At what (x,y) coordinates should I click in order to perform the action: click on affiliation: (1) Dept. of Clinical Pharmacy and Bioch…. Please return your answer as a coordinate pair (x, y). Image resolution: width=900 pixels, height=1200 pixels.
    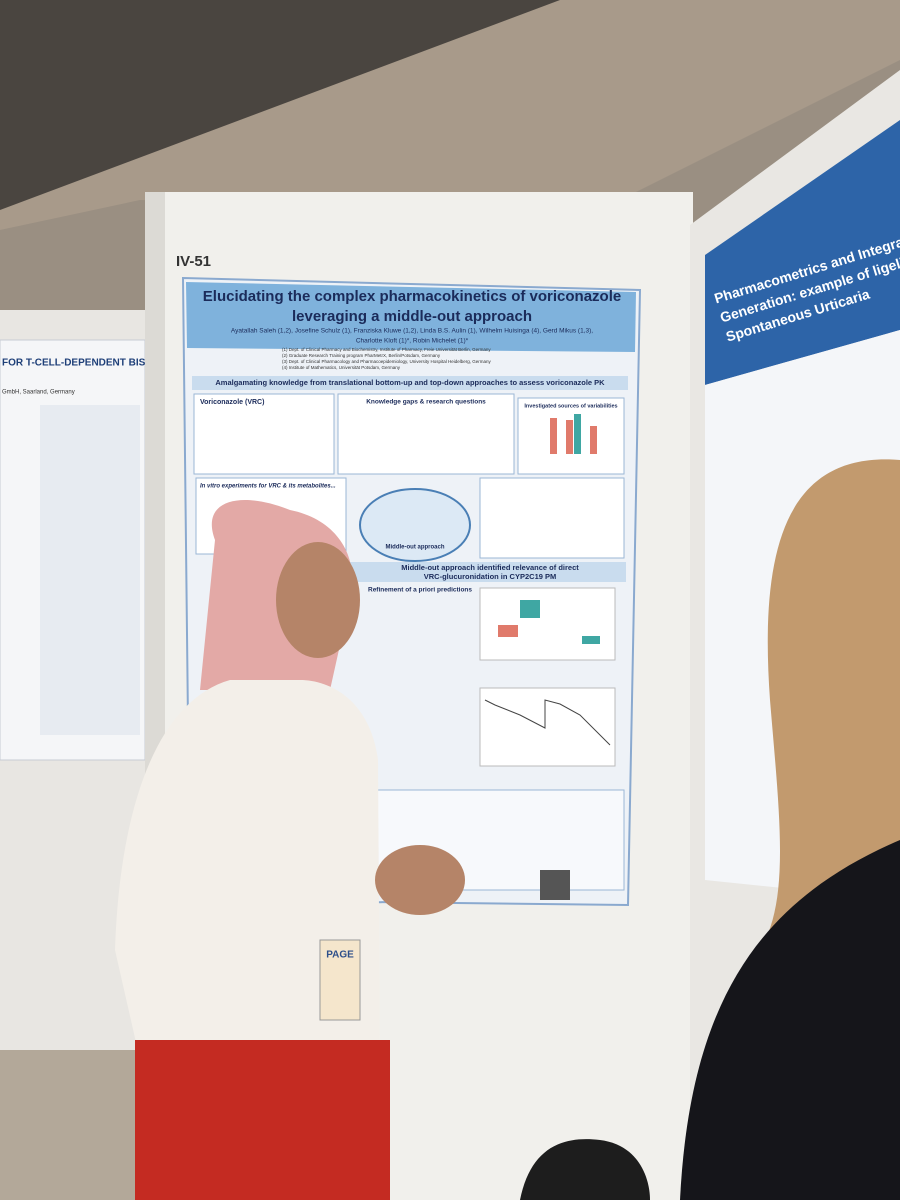
    Looking at the image, I should click on (386, 349).